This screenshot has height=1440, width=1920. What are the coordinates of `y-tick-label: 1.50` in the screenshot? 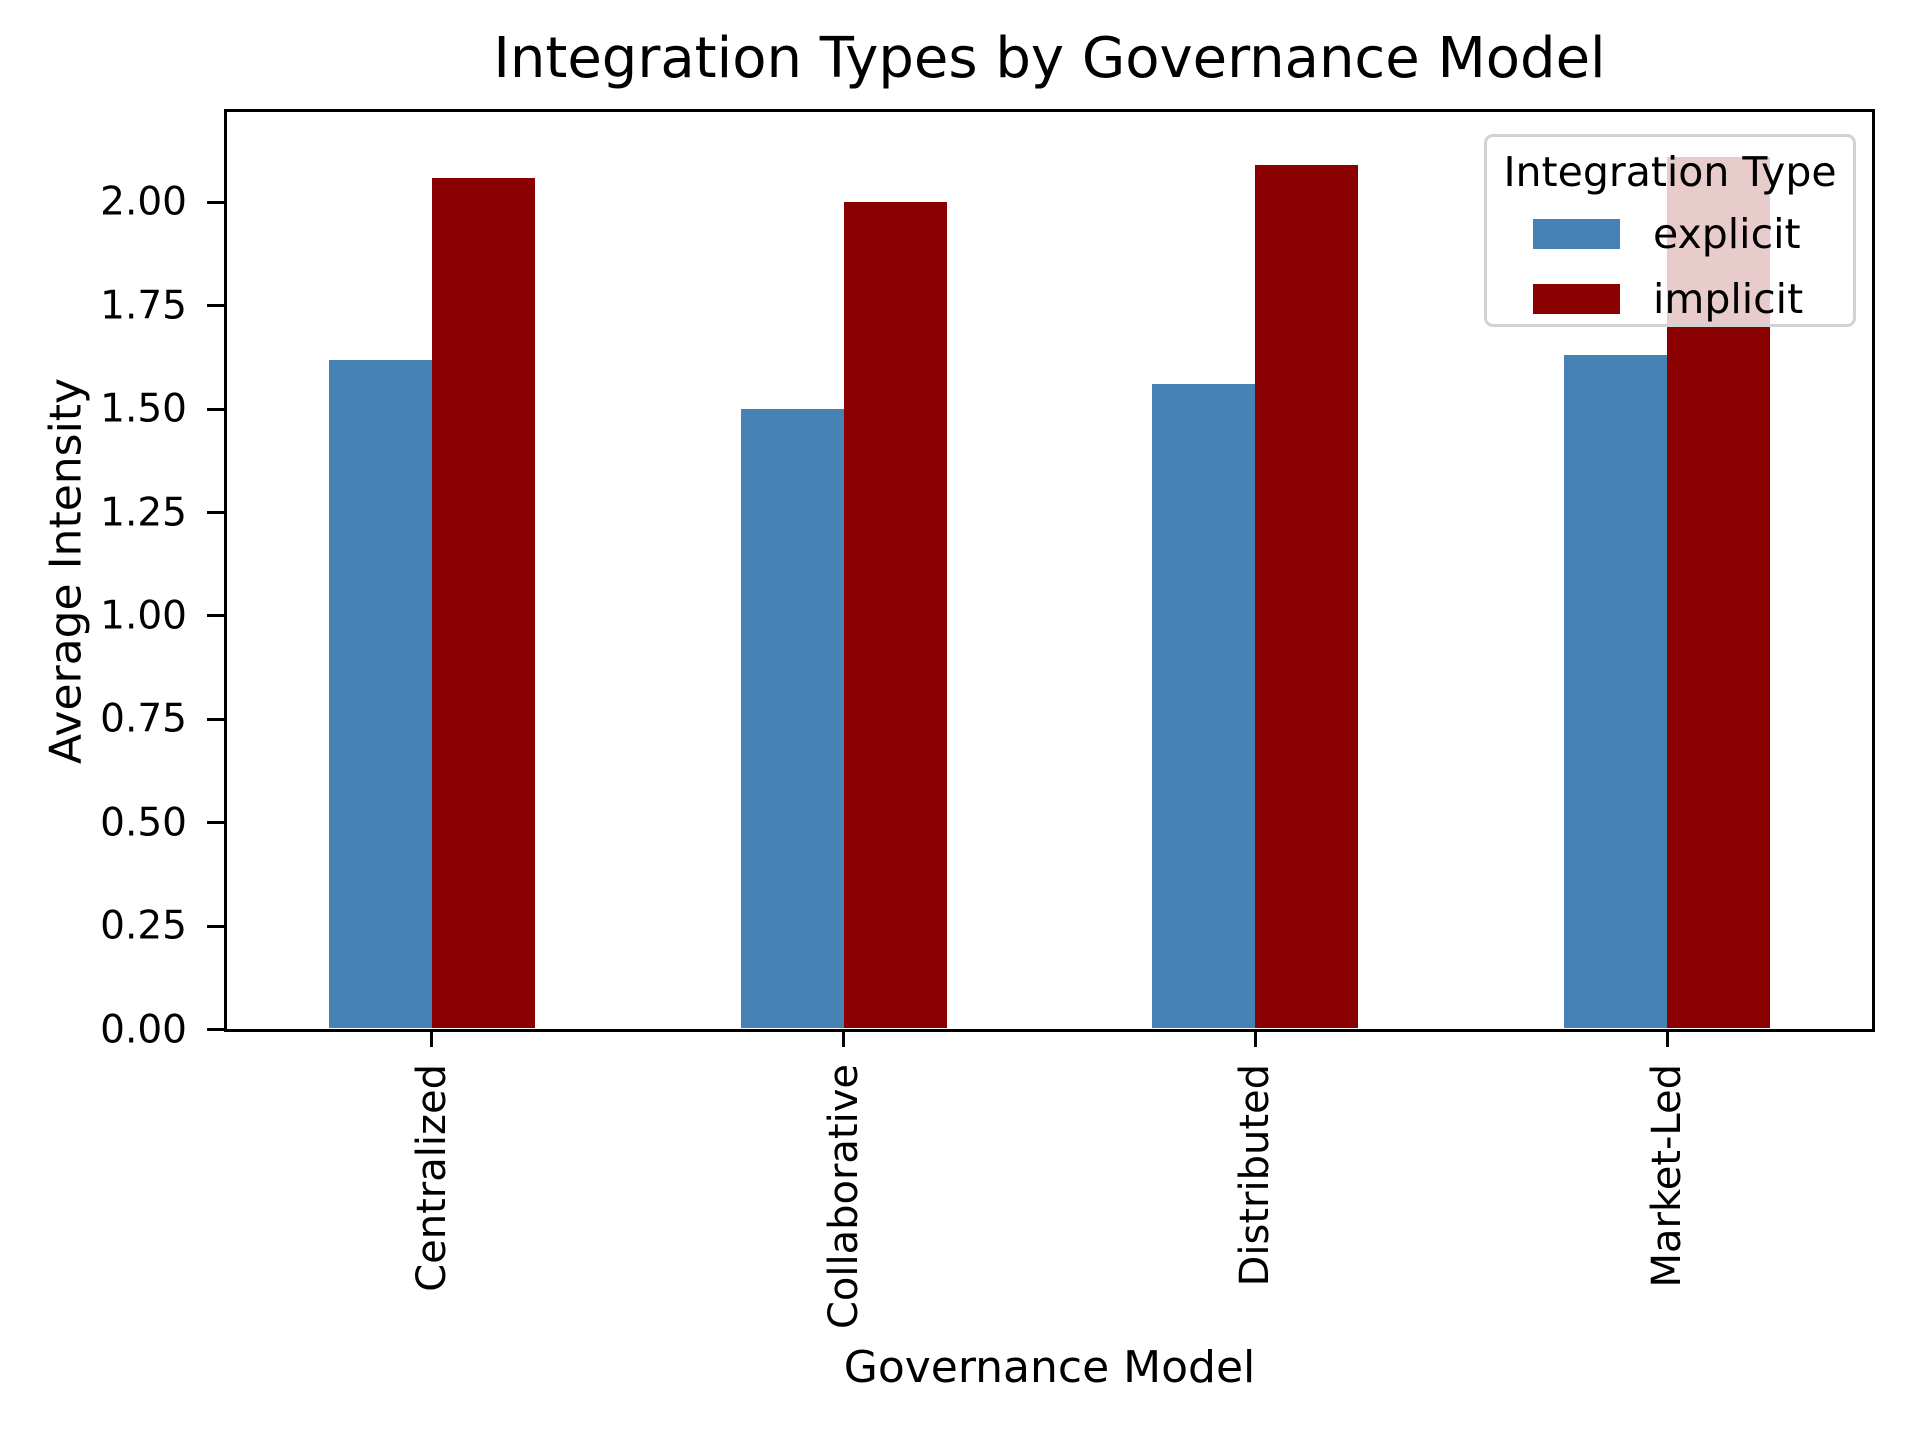 It's located at (143, 409).